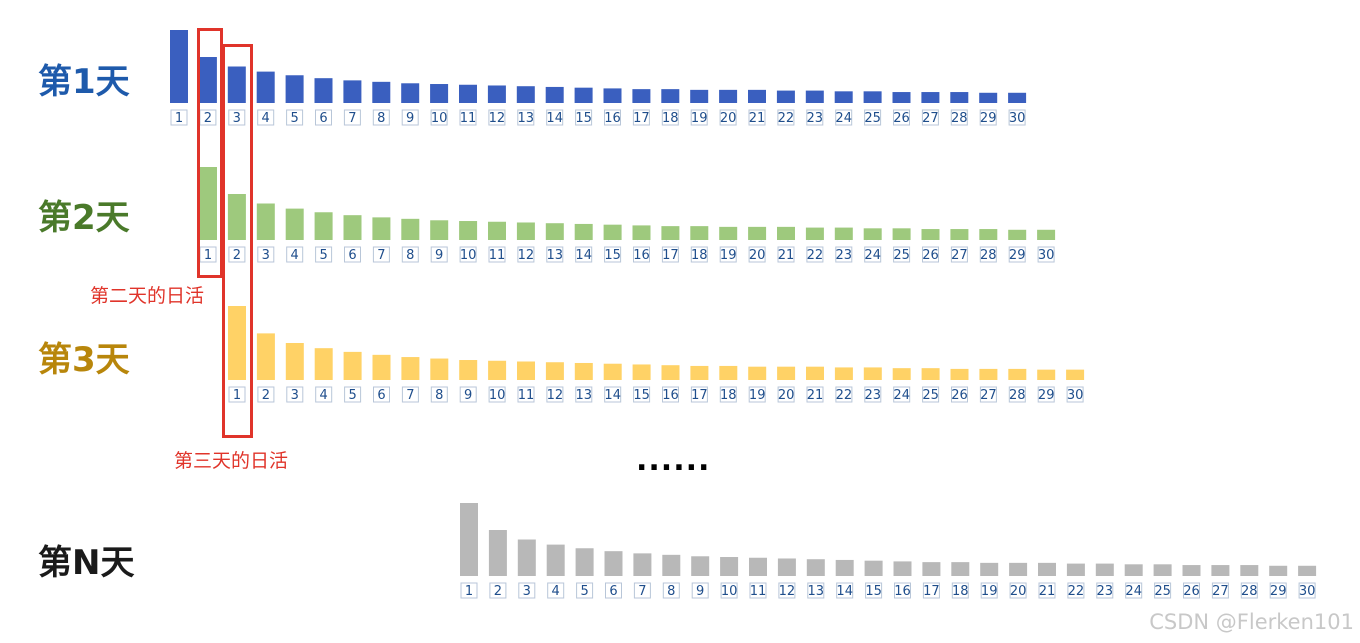 Image resolution: width=1360 pixels, height=643 pixels. Describe the element at coordinates (641, 118) in the screenshot. I see `tick-label: 17` at that location.